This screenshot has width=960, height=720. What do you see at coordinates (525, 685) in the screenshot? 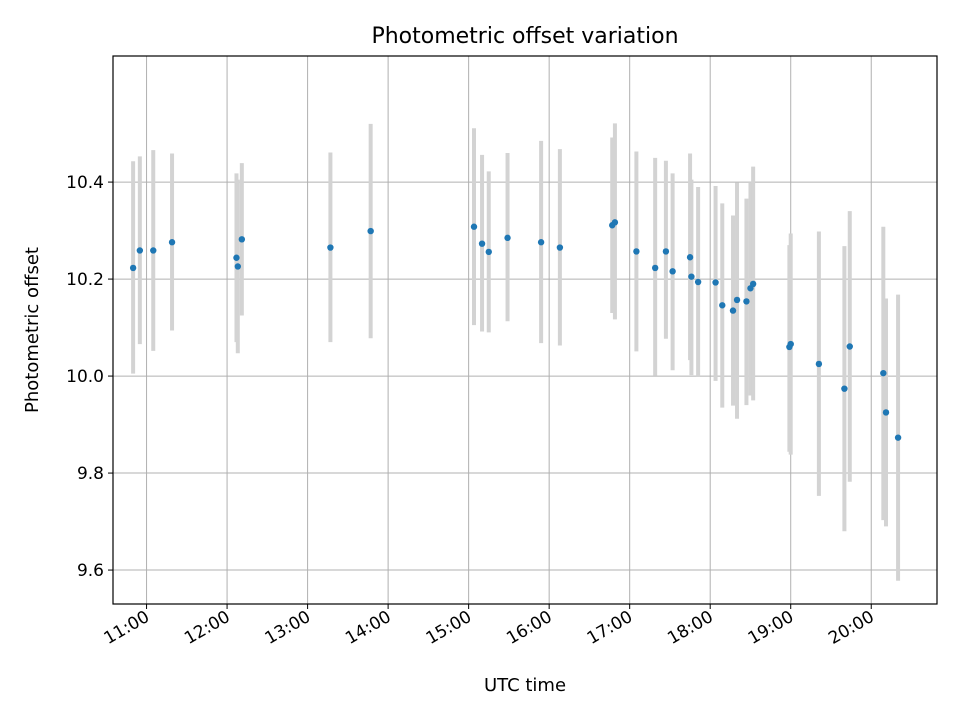
I see `x-axis-label: UTC time` at bounding box center [525, 685].